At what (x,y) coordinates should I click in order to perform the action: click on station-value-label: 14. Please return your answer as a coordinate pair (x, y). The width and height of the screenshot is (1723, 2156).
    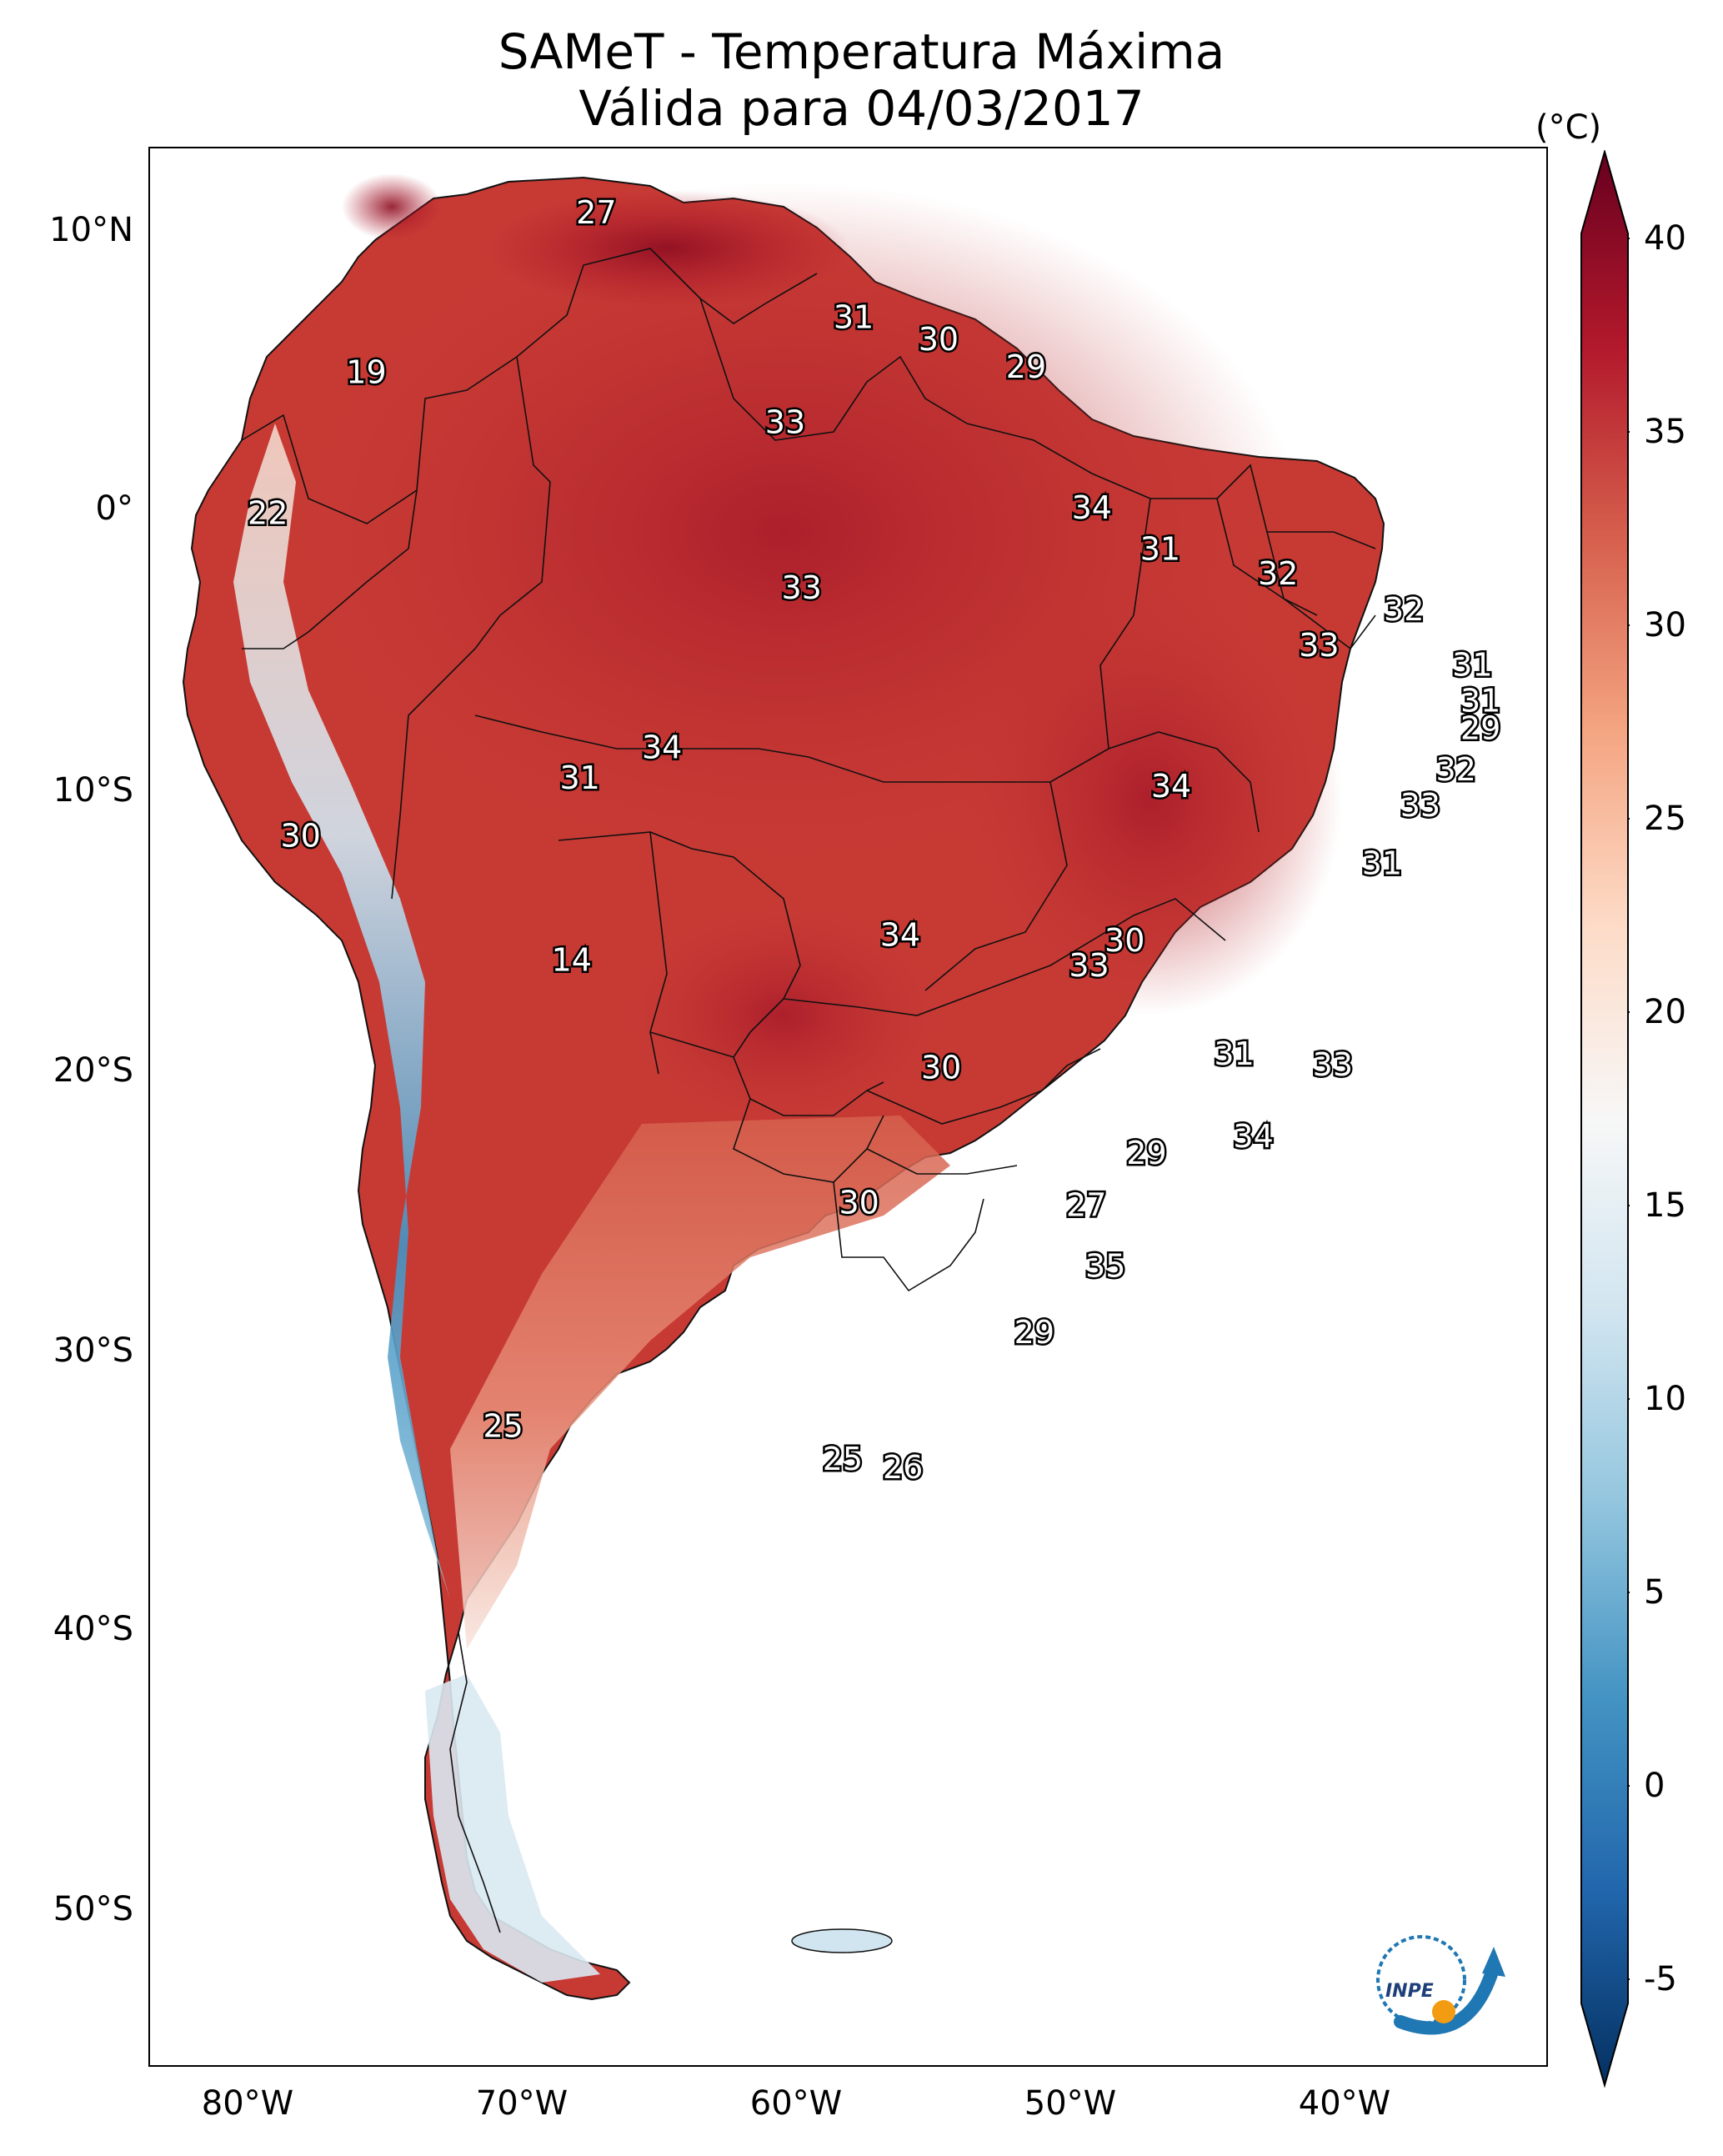
    Looking at the image, I should click on (572, 959).